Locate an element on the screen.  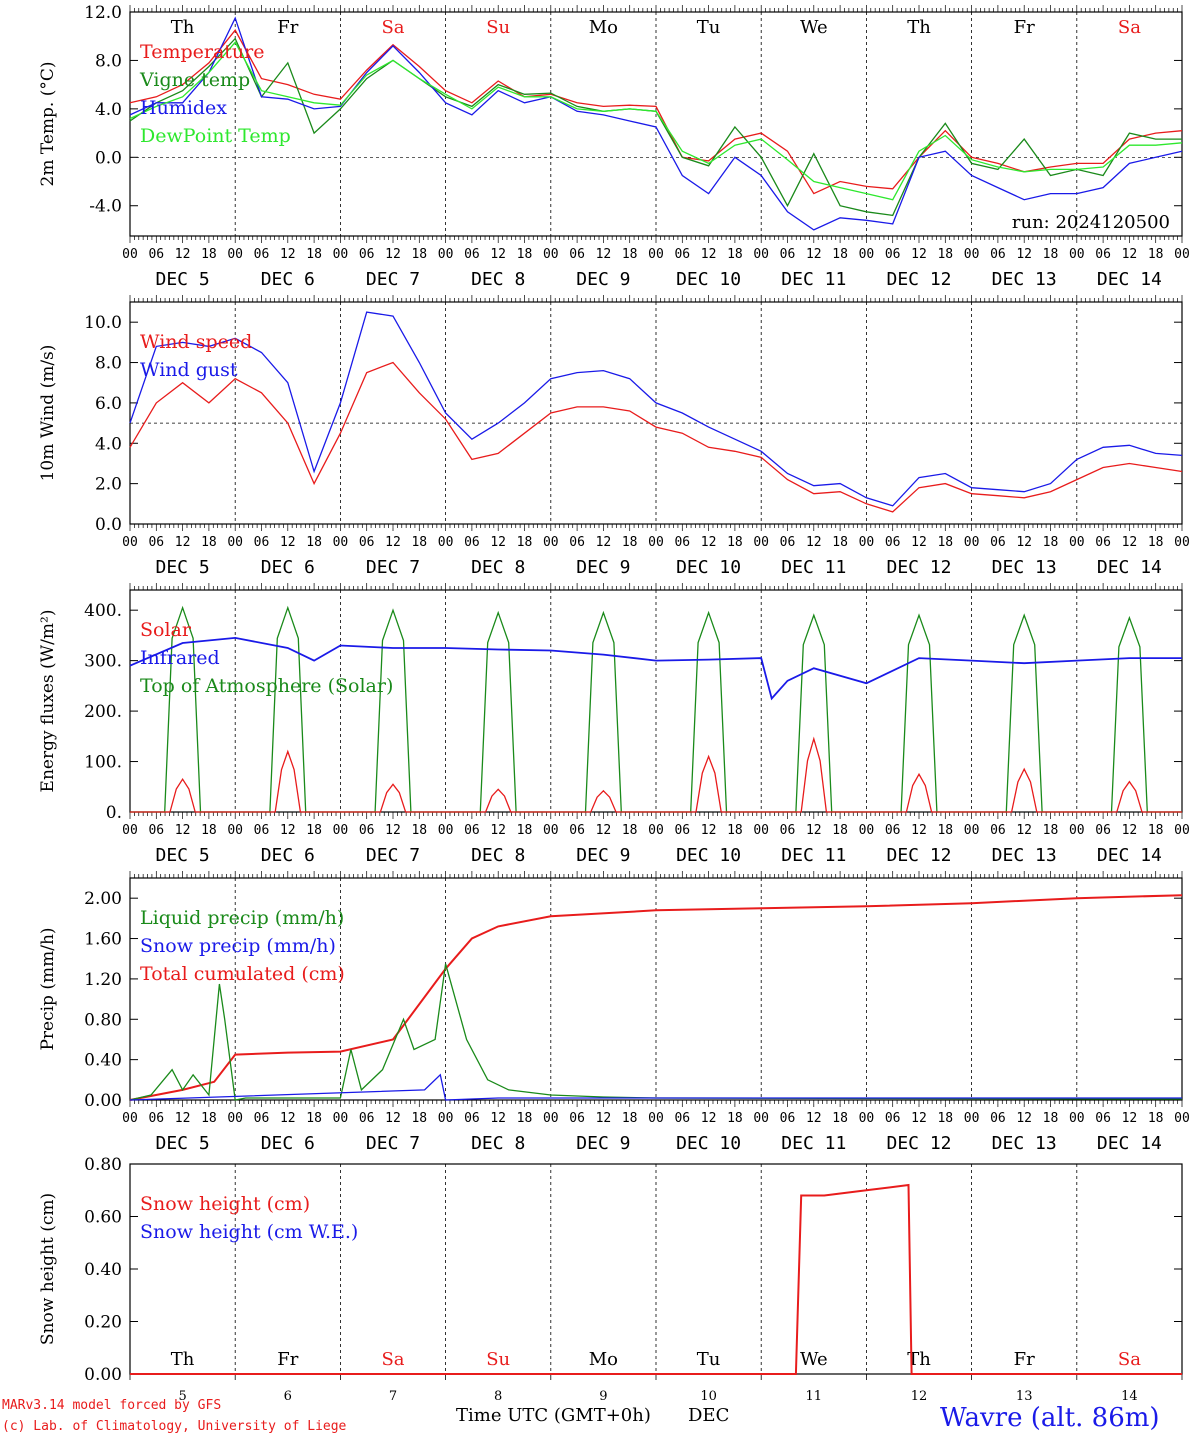
day-name: Su is located at coordinates (498, 27).